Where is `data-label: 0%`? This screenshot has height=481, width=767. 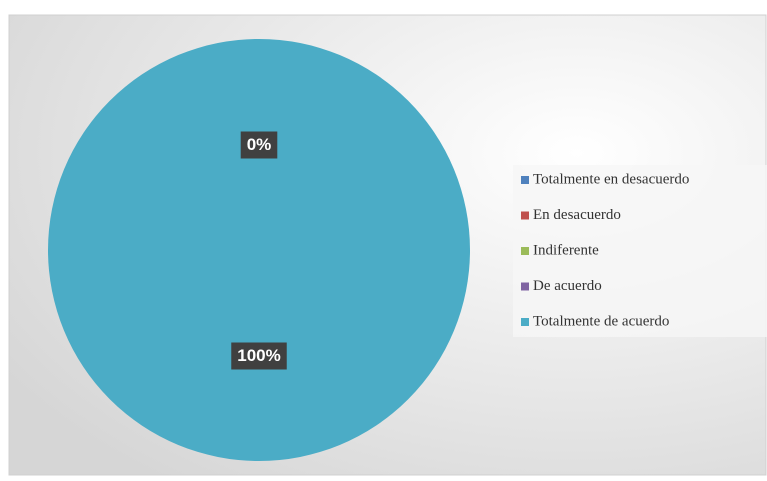 data-label: 0% is located at coordinates (259, 144).